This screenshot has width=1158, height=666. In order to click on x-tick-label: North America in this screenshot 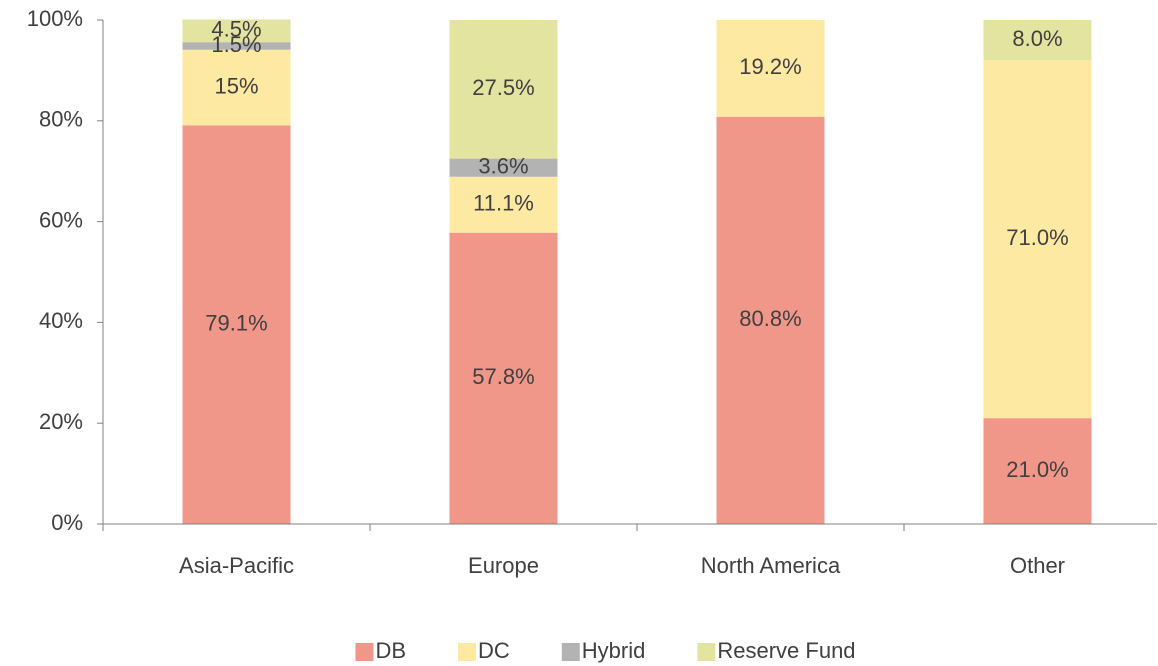, I will do `click(771, 565)`.